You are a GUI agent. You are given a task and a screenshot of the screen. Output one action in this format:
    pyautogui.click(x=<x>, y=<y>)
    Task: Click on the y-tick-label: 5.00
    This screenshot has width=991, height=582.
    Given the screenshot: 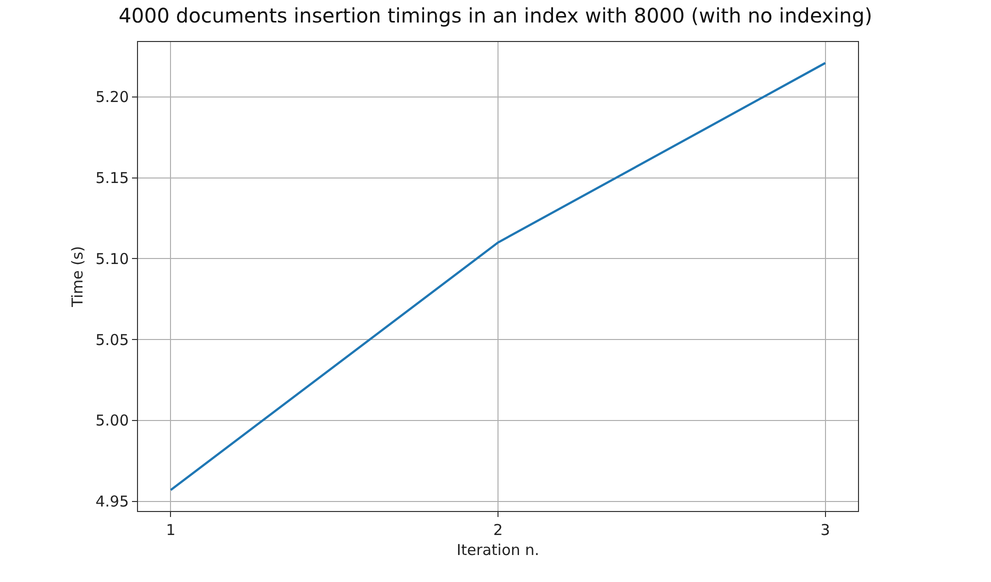 What is the action you would take?
    pyautogui.click(x=112, y=421)
    